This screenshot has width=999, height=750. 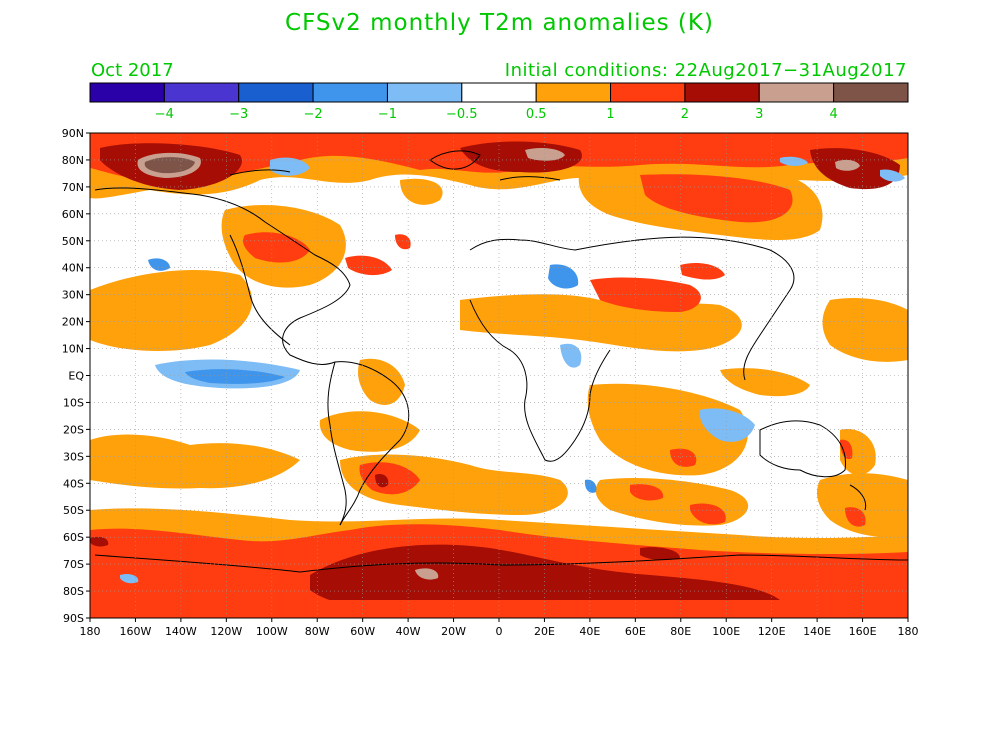 What do you see at coordinates (499, 631) in the screenshot?
I see `longitude-label: 0` at bounding box center [499, 631].